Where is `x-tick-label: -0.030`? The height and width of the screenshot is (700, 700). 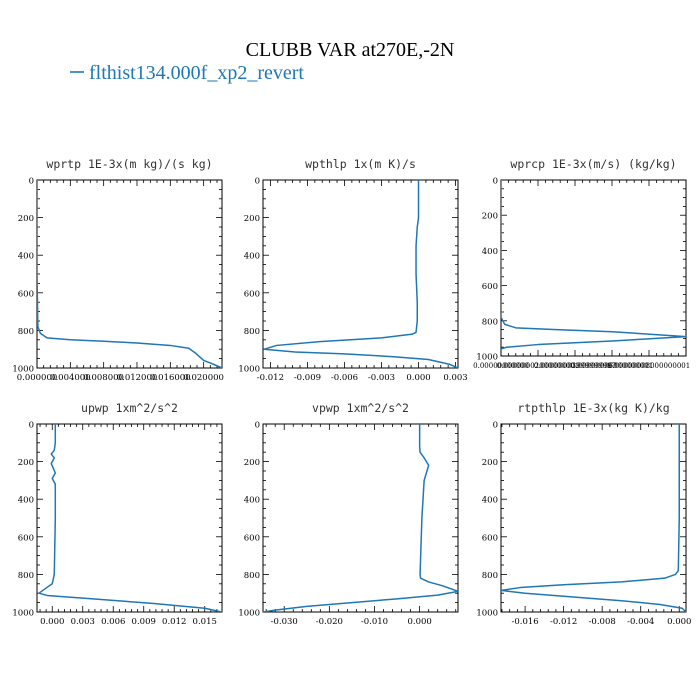
x-tick-label: -0.030 is located at coordinates (284, 622).